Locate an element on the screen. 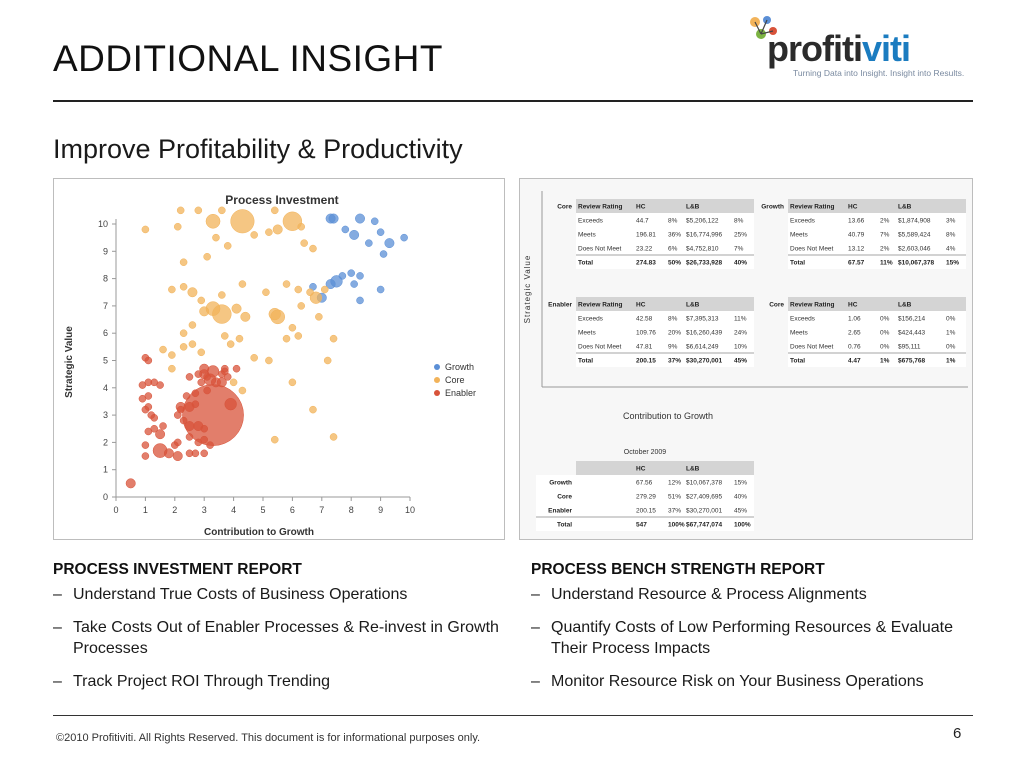 This screenshot has width=1024, height=768. summary-cell: 12% is located at coordinates (674, 483).